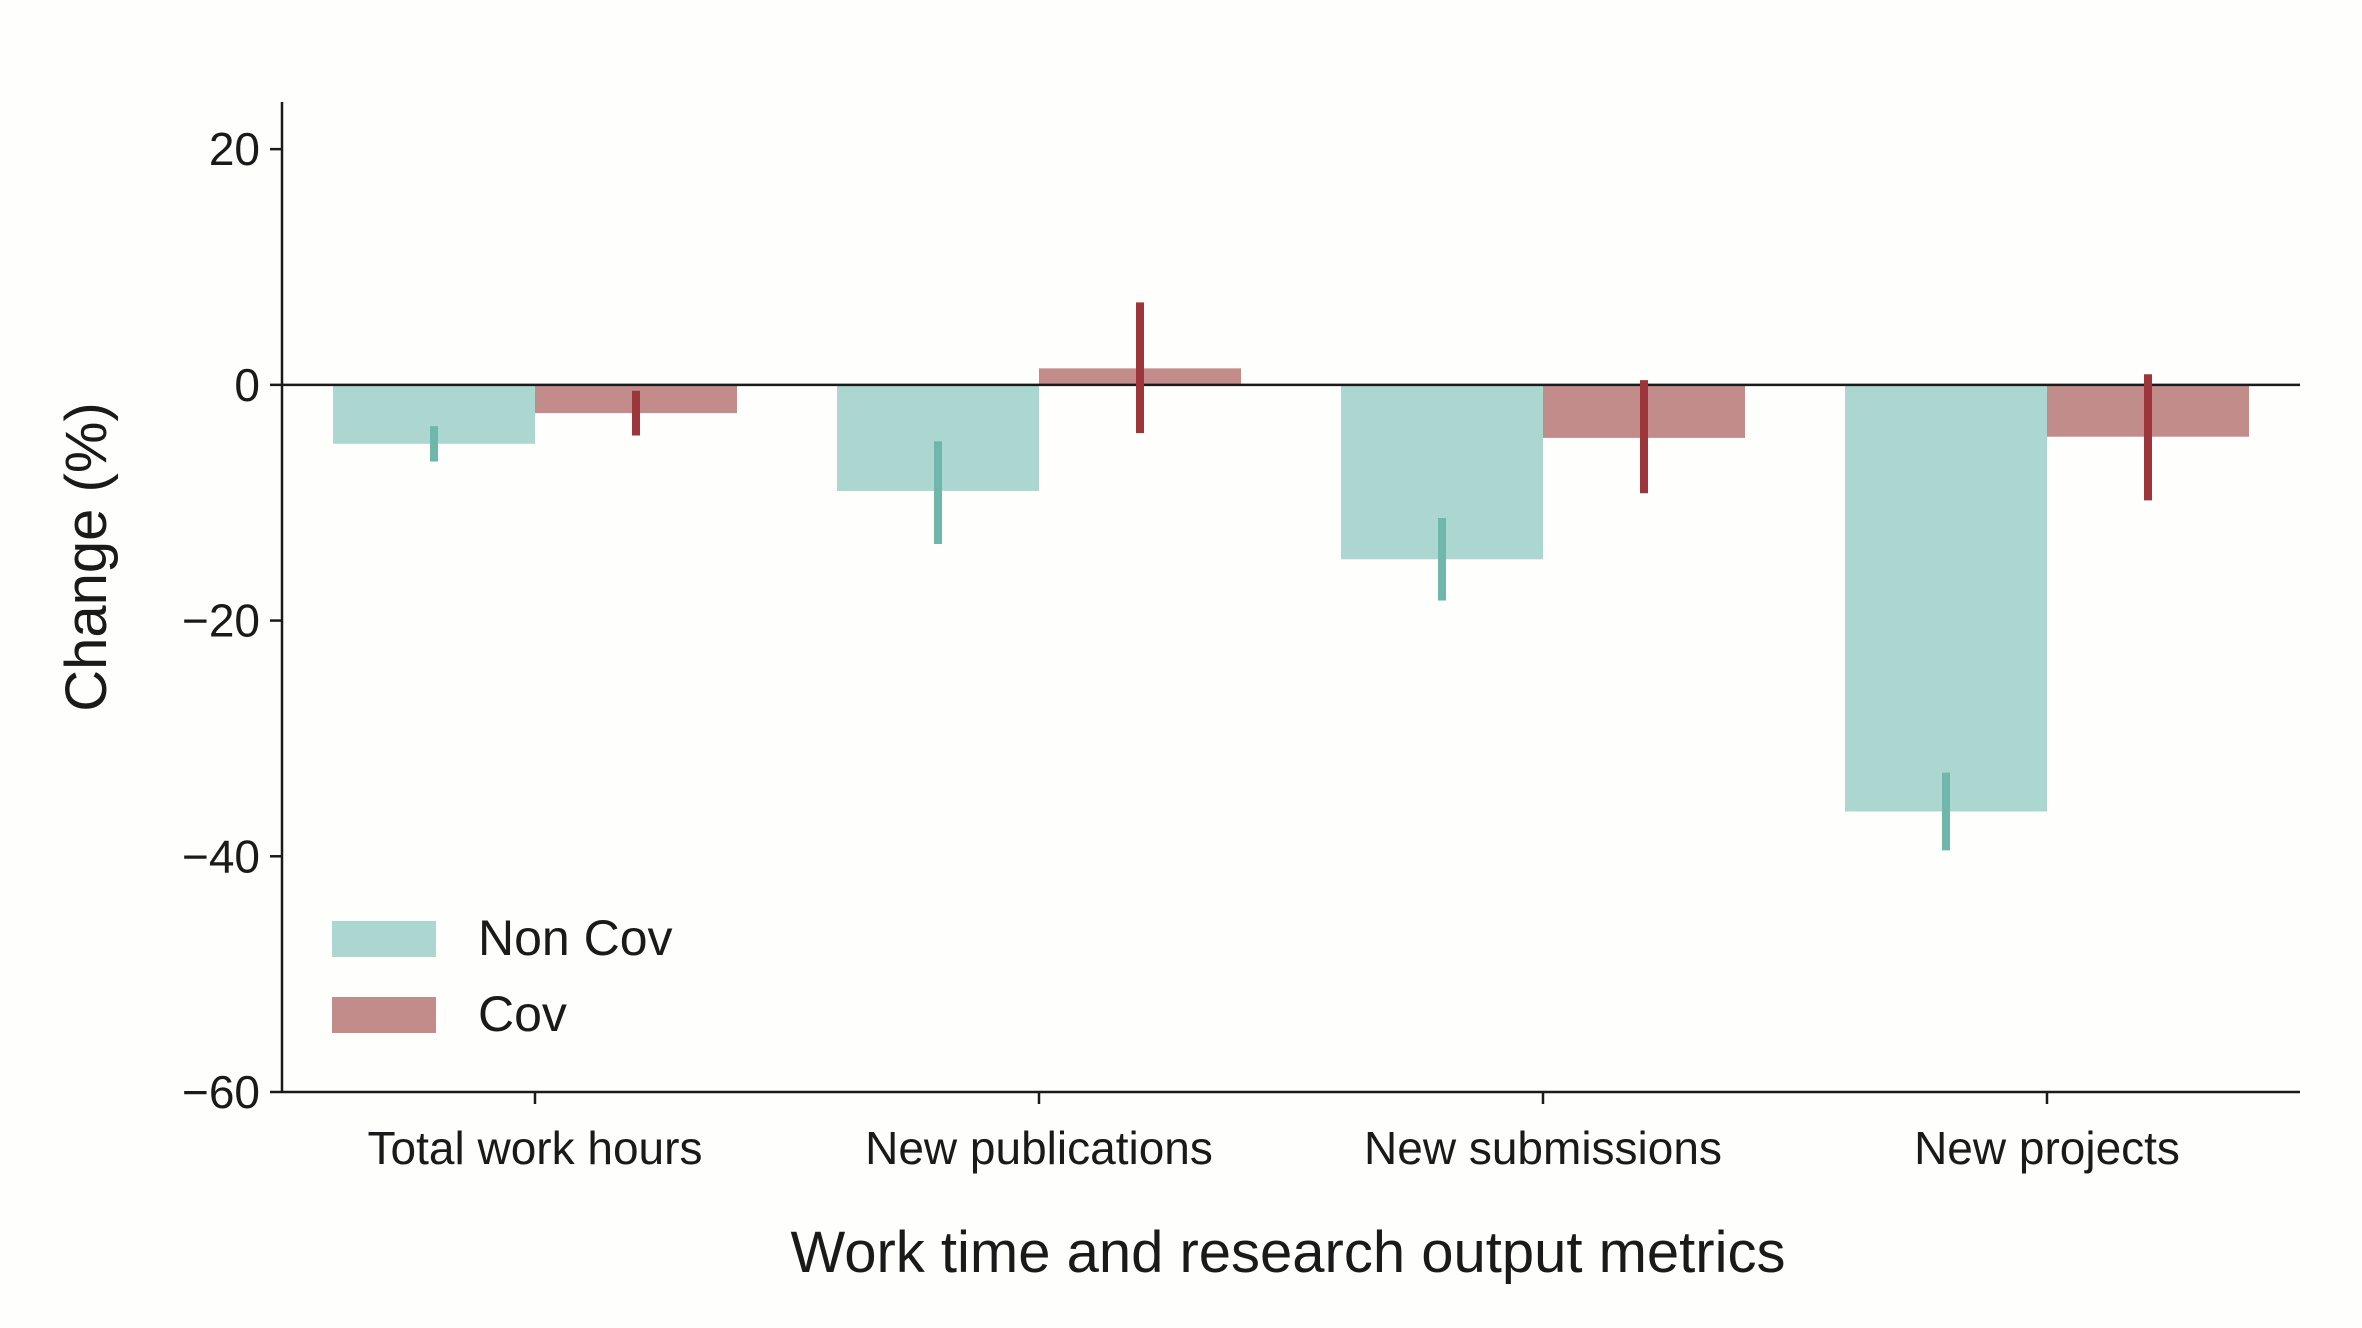 Image resolution: width=2362 pixels, height=1328 pixels. I want to click on y-tick-label-3: −40, so click(221, 856).